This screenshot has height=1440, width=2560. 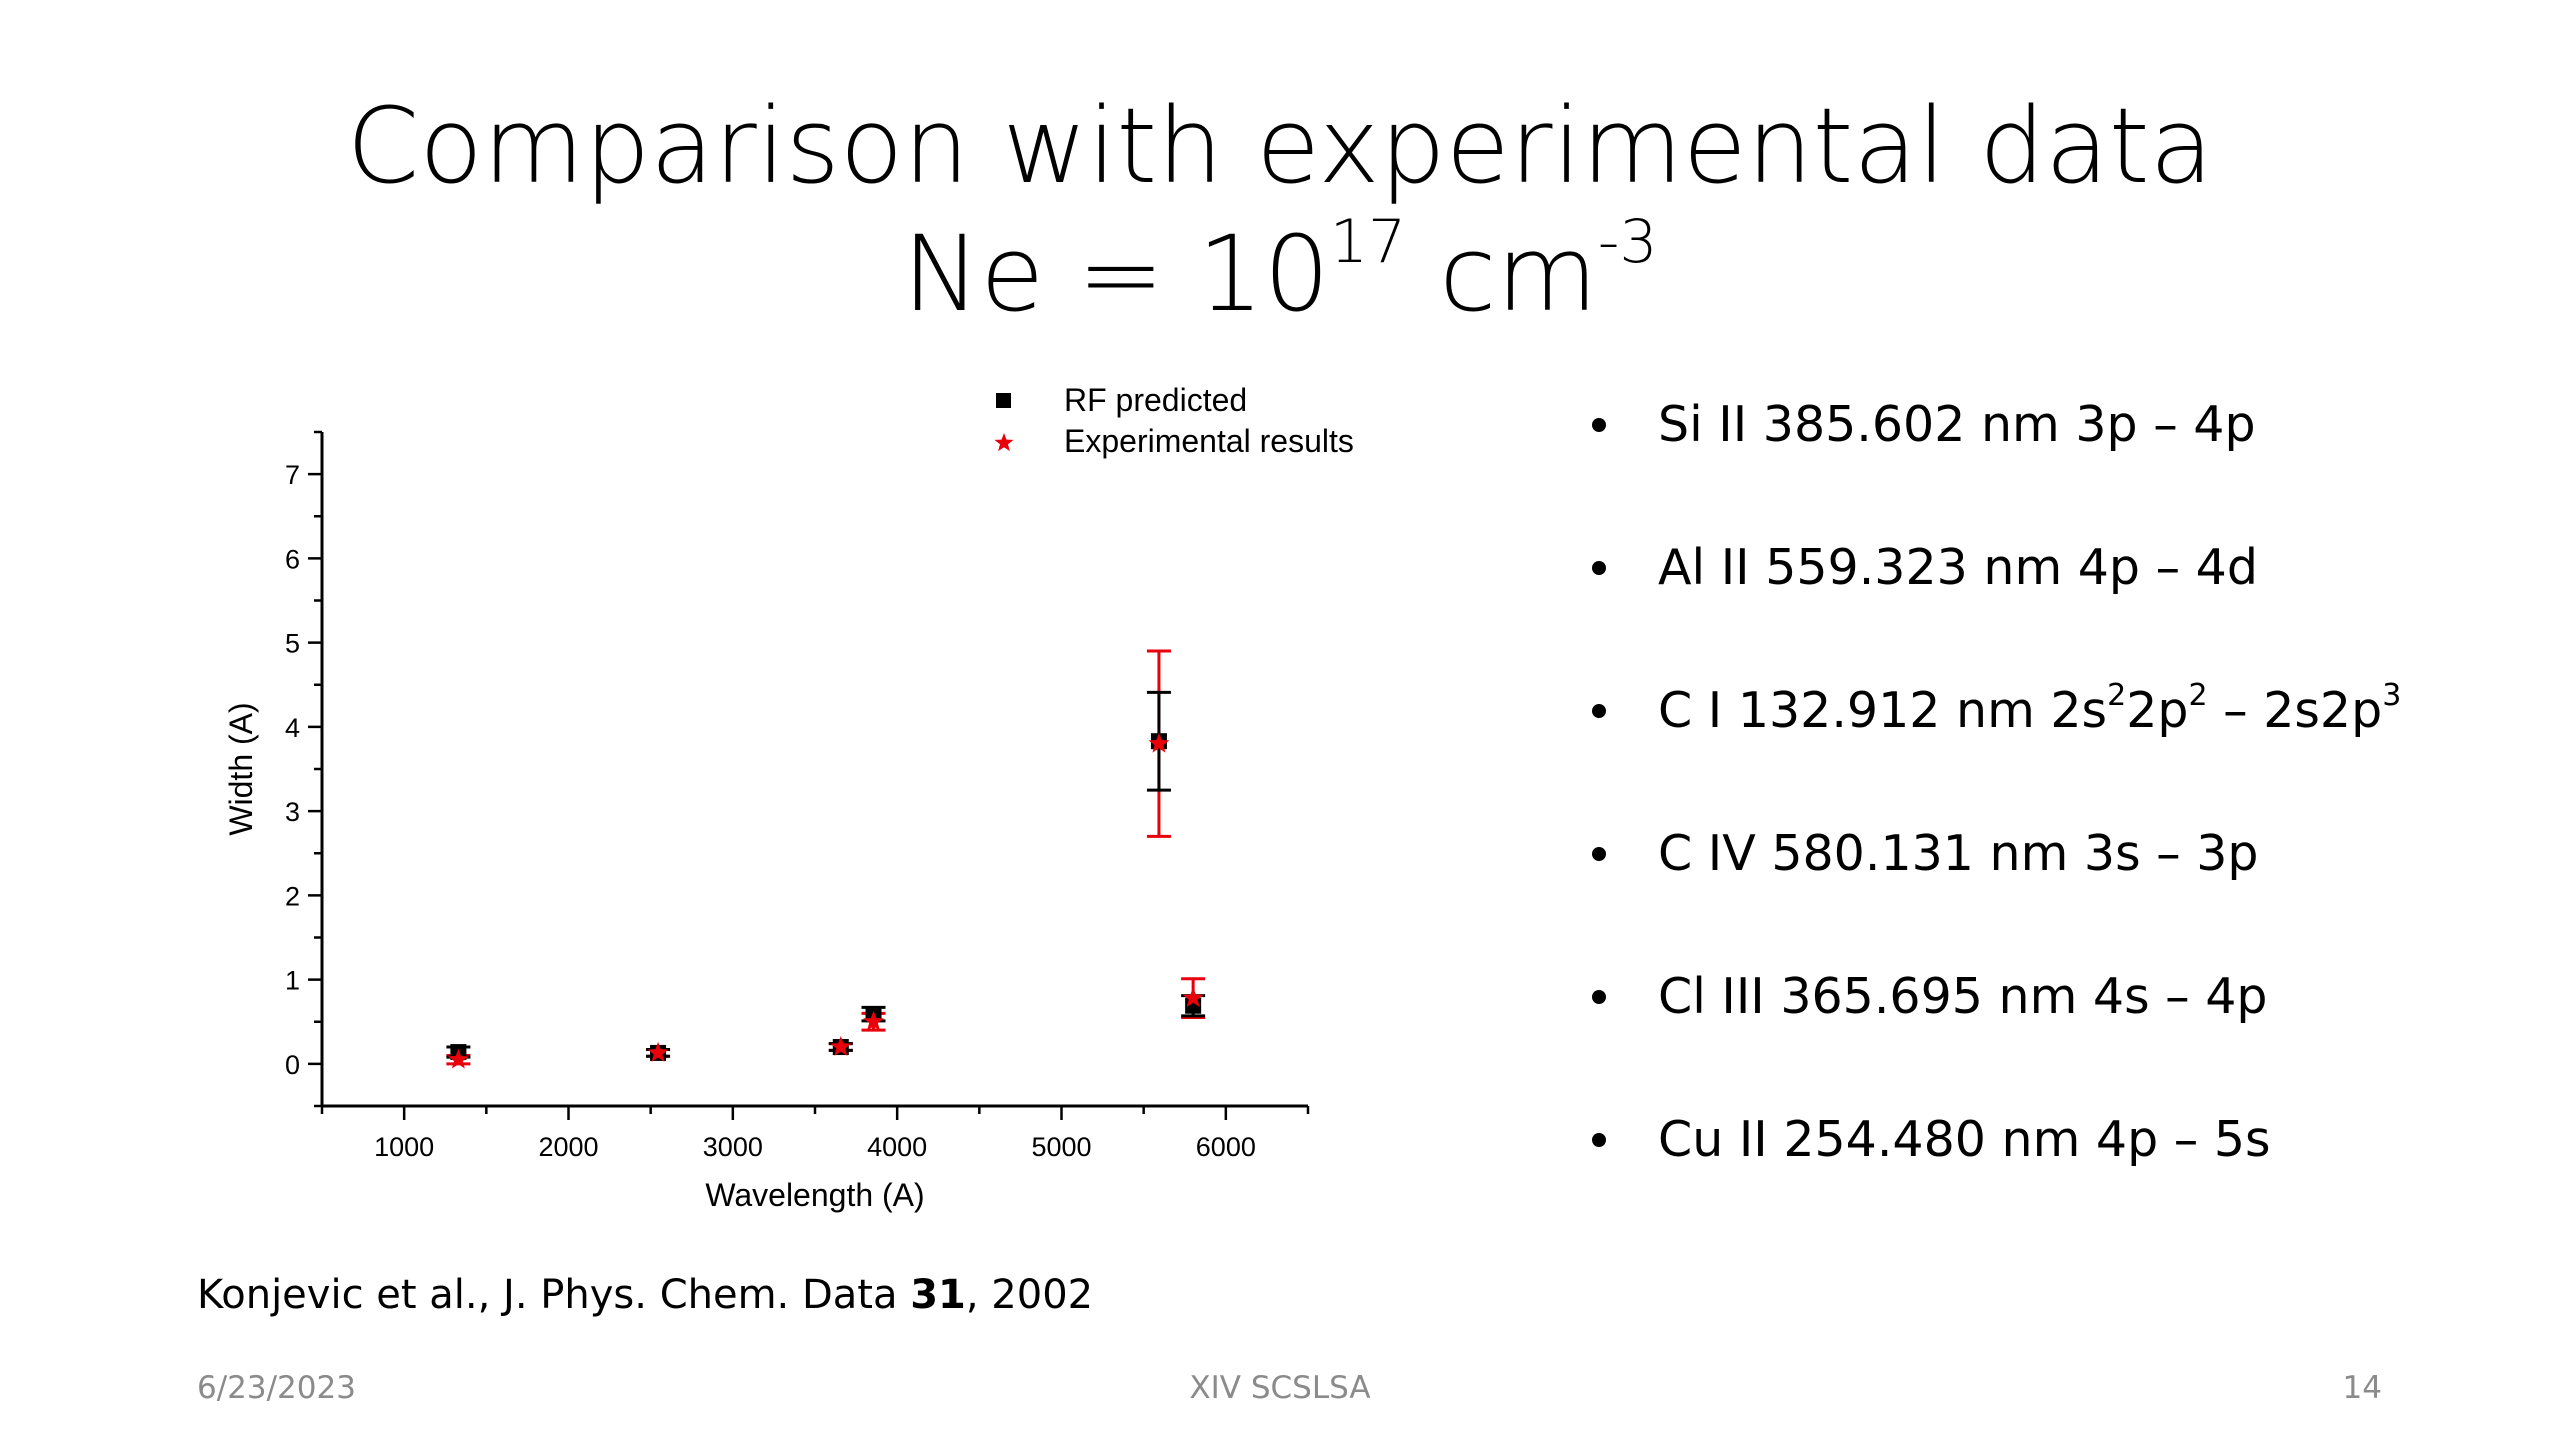 I want to click on bullet-item: Cu II 254.480 nm 4p – 5s, so click(x=2042, y=1176).